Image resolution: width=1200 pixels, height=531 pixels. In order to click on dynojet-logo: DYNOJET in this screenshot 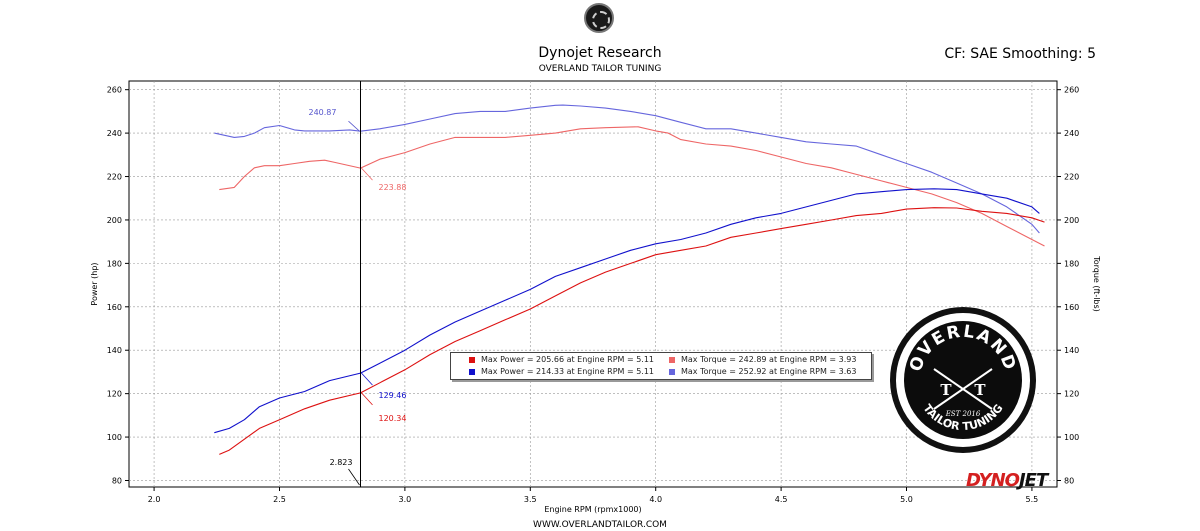, I will do `click(1007, 480)`.